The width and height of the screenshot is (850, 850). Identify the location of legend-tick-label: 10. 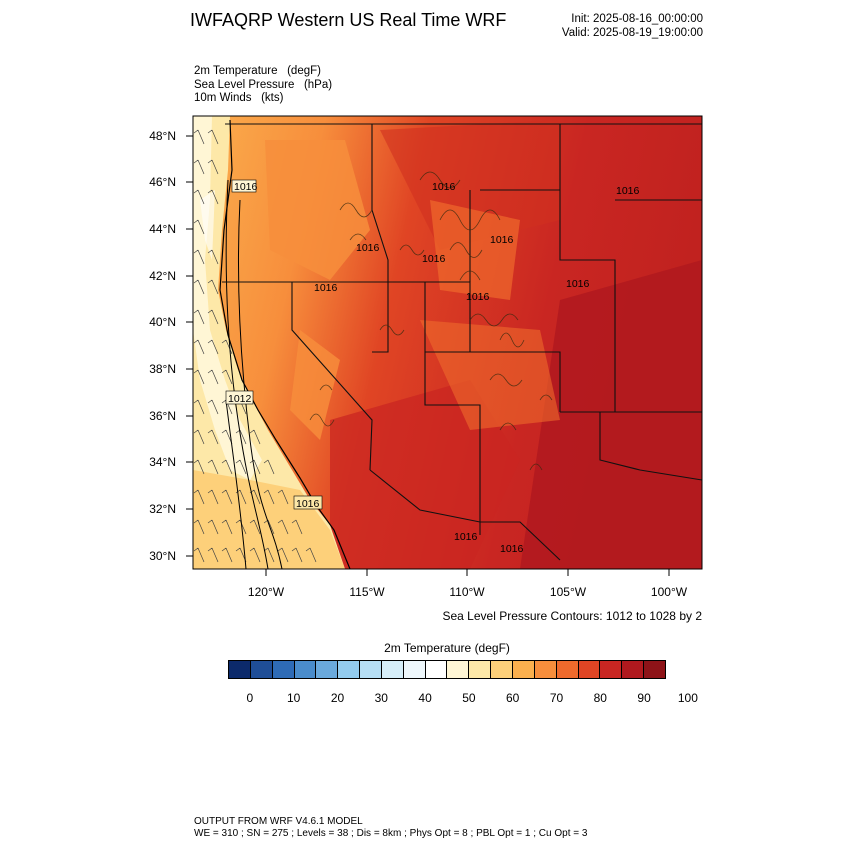
(294, 698).